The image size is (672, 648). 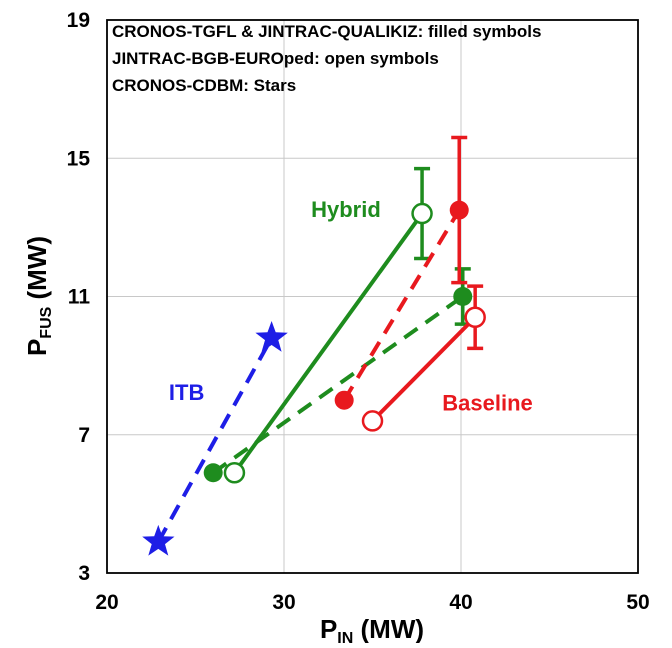 I want to click on series-baseline-open, so click(x=423, y=358).